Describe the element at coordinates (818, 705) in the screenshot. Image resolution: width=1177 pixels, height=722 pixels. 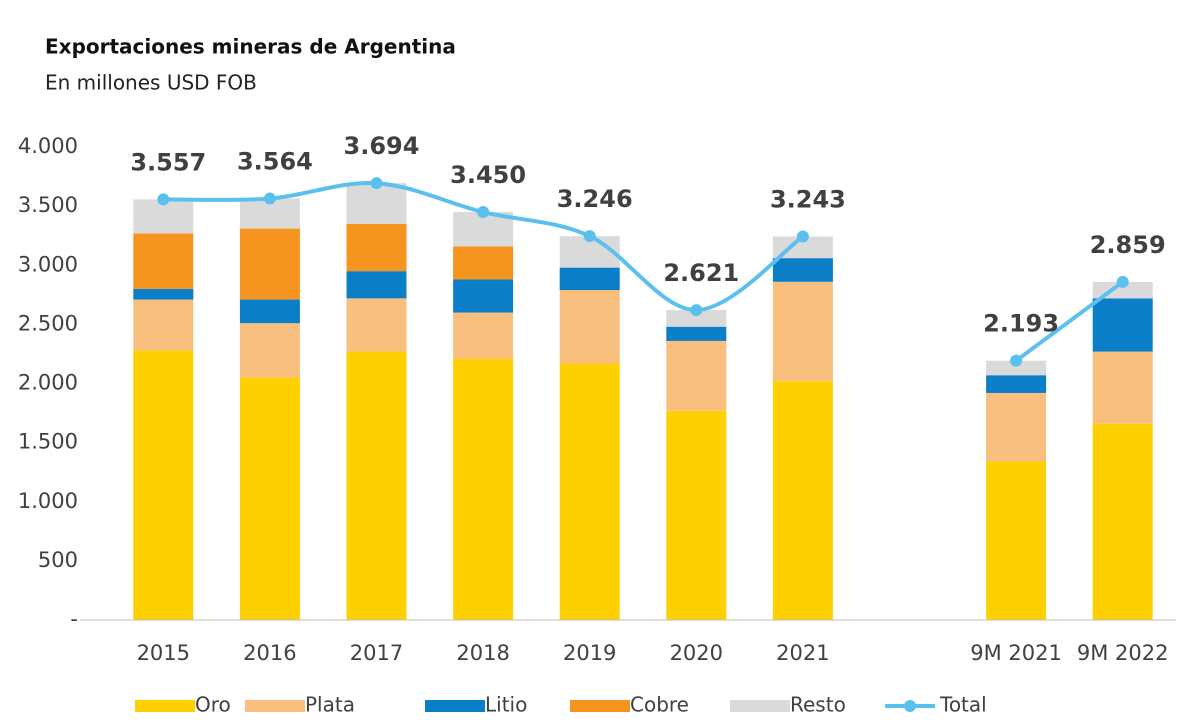
I see `legend-label: Resto` at that location.